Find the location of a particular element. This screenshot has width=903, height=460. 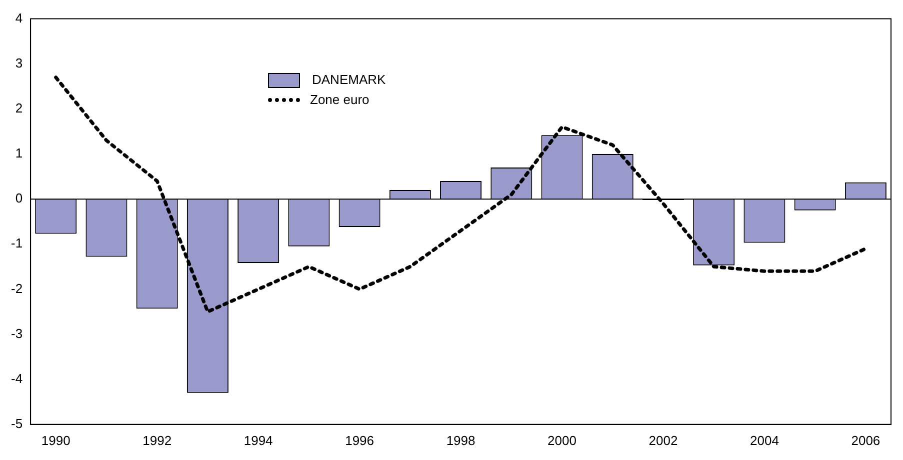

x-tick-label: 2002 is located at coordinates (663, 440).